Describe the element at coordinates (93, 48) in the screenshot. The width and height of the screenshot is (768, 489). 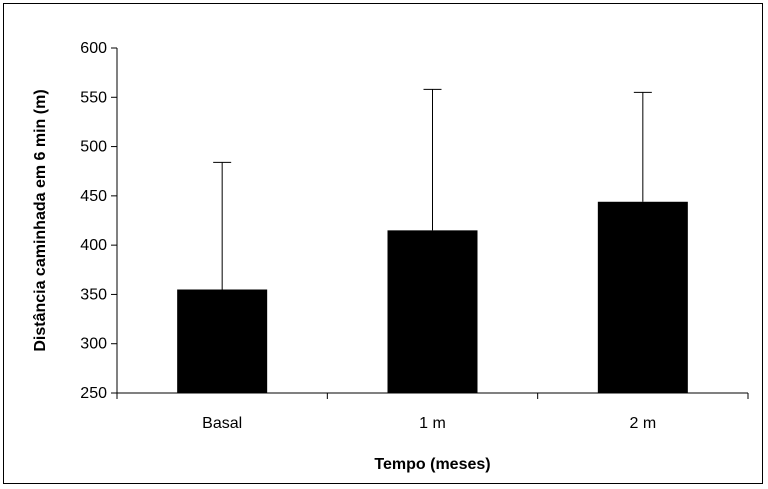
I see `y-tick-label: 600` at that location.